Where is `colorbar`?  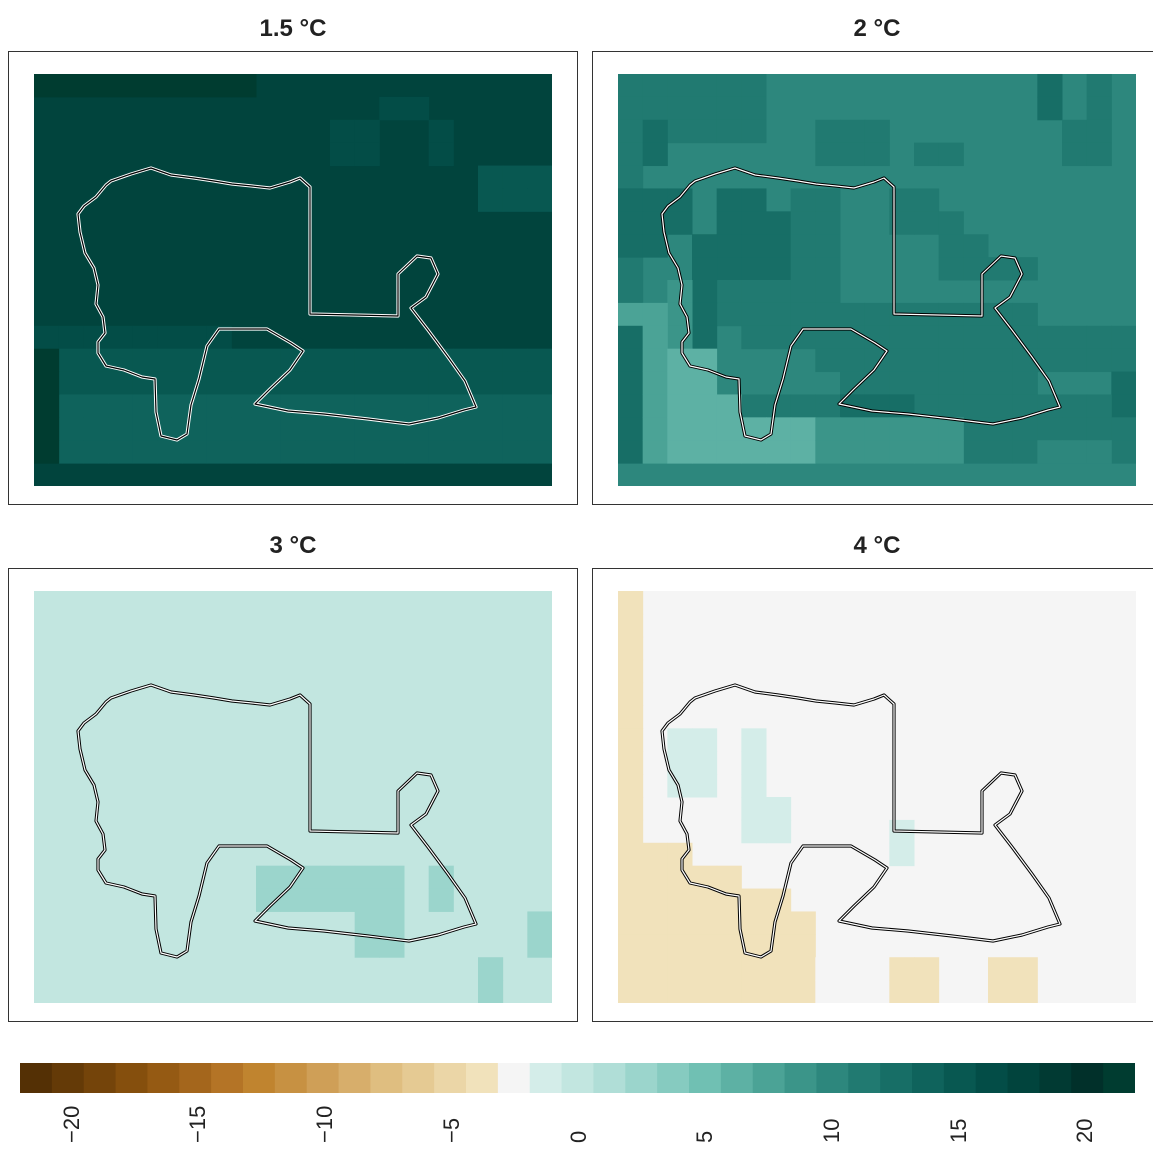 colorbar is located at coordinates (577, 1078).